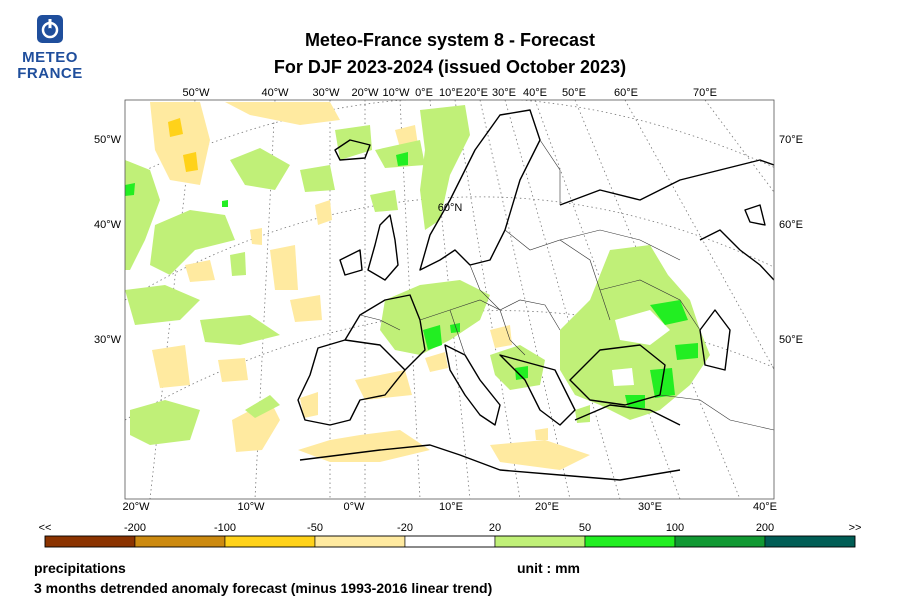 The height and width of the screenshot is (600, 900). Describe the element at coordinates (251, 507) in the screenshot. I see `bottom-lon-label: 10°W` at that location.